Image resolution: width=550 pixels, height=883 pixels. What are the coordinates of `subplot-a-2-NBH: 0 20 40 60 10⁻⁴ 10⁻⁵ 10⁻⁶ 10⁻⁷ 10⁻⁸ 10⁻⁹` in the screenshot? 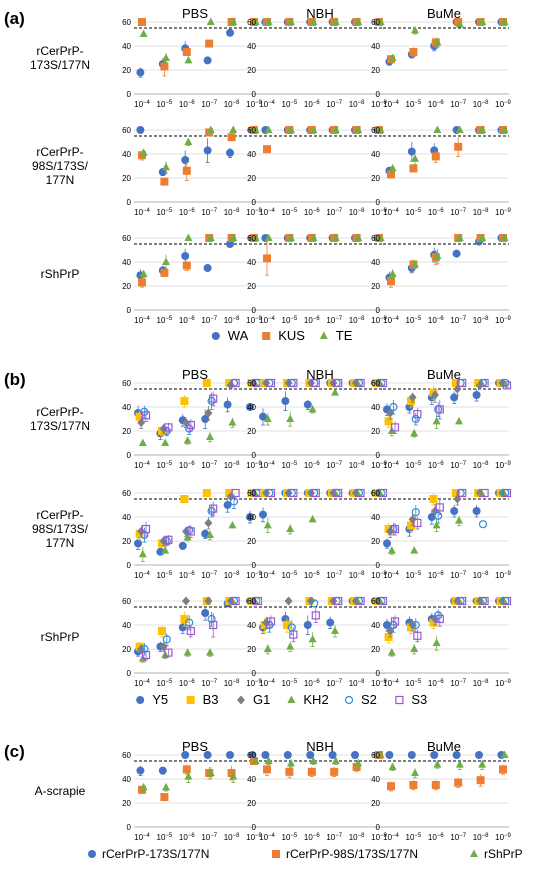 It's located at (317, 171).